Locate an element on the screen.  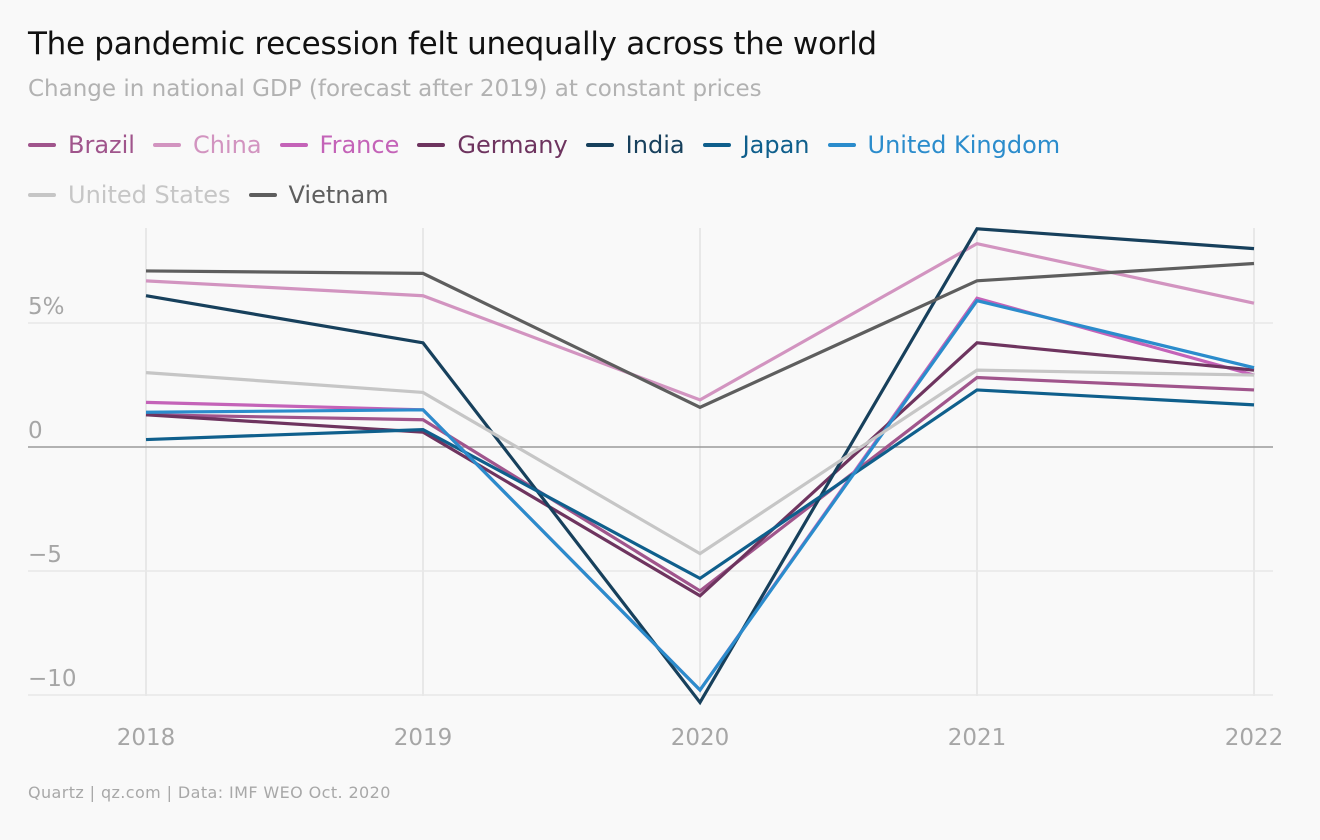
legend-label: Germany is located at coordinates (512, 145).